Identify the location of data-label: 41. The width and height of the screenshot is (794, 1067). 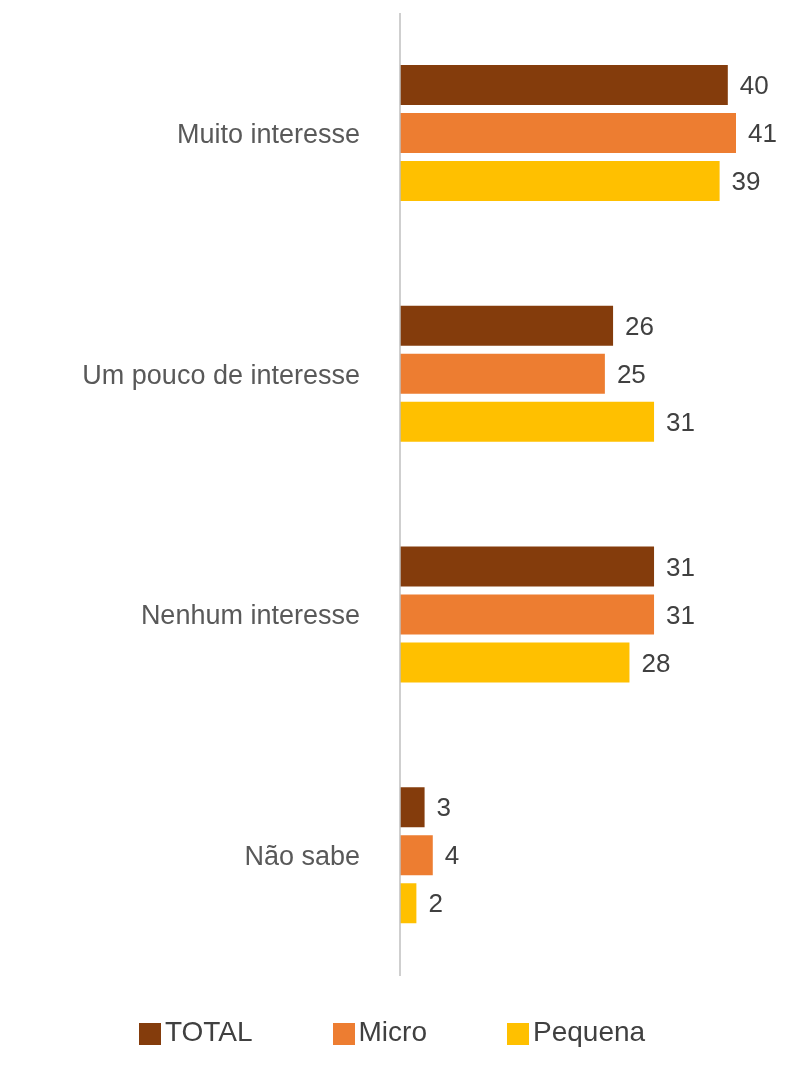
(762, 133).